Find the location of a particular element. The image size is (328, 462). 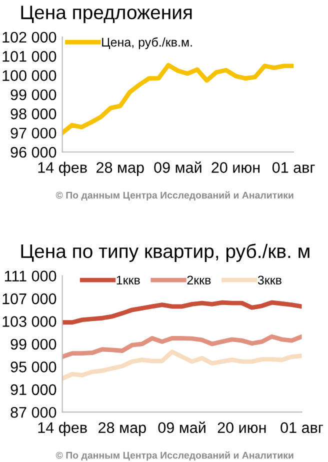

legend-label: Цена, руб./кв.м. is located at coordinates (147, 43).